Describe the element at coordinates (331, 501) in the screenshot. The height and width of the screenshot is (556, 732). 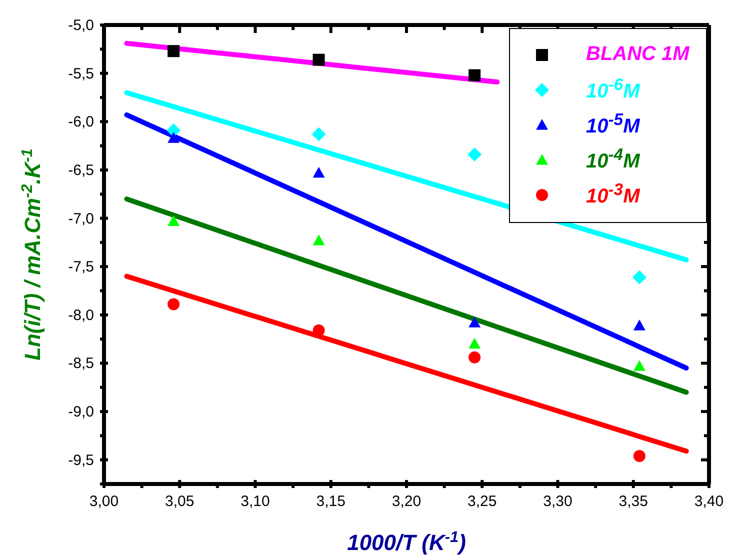
I see `x-tick-label: 3,15` at that location.